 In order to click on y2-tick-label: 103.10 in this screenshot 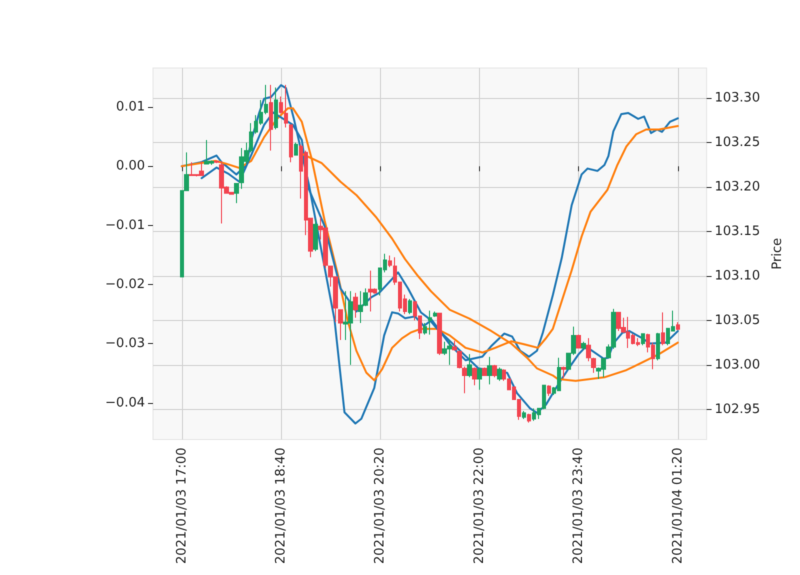, I will do `click(737, 276)`.